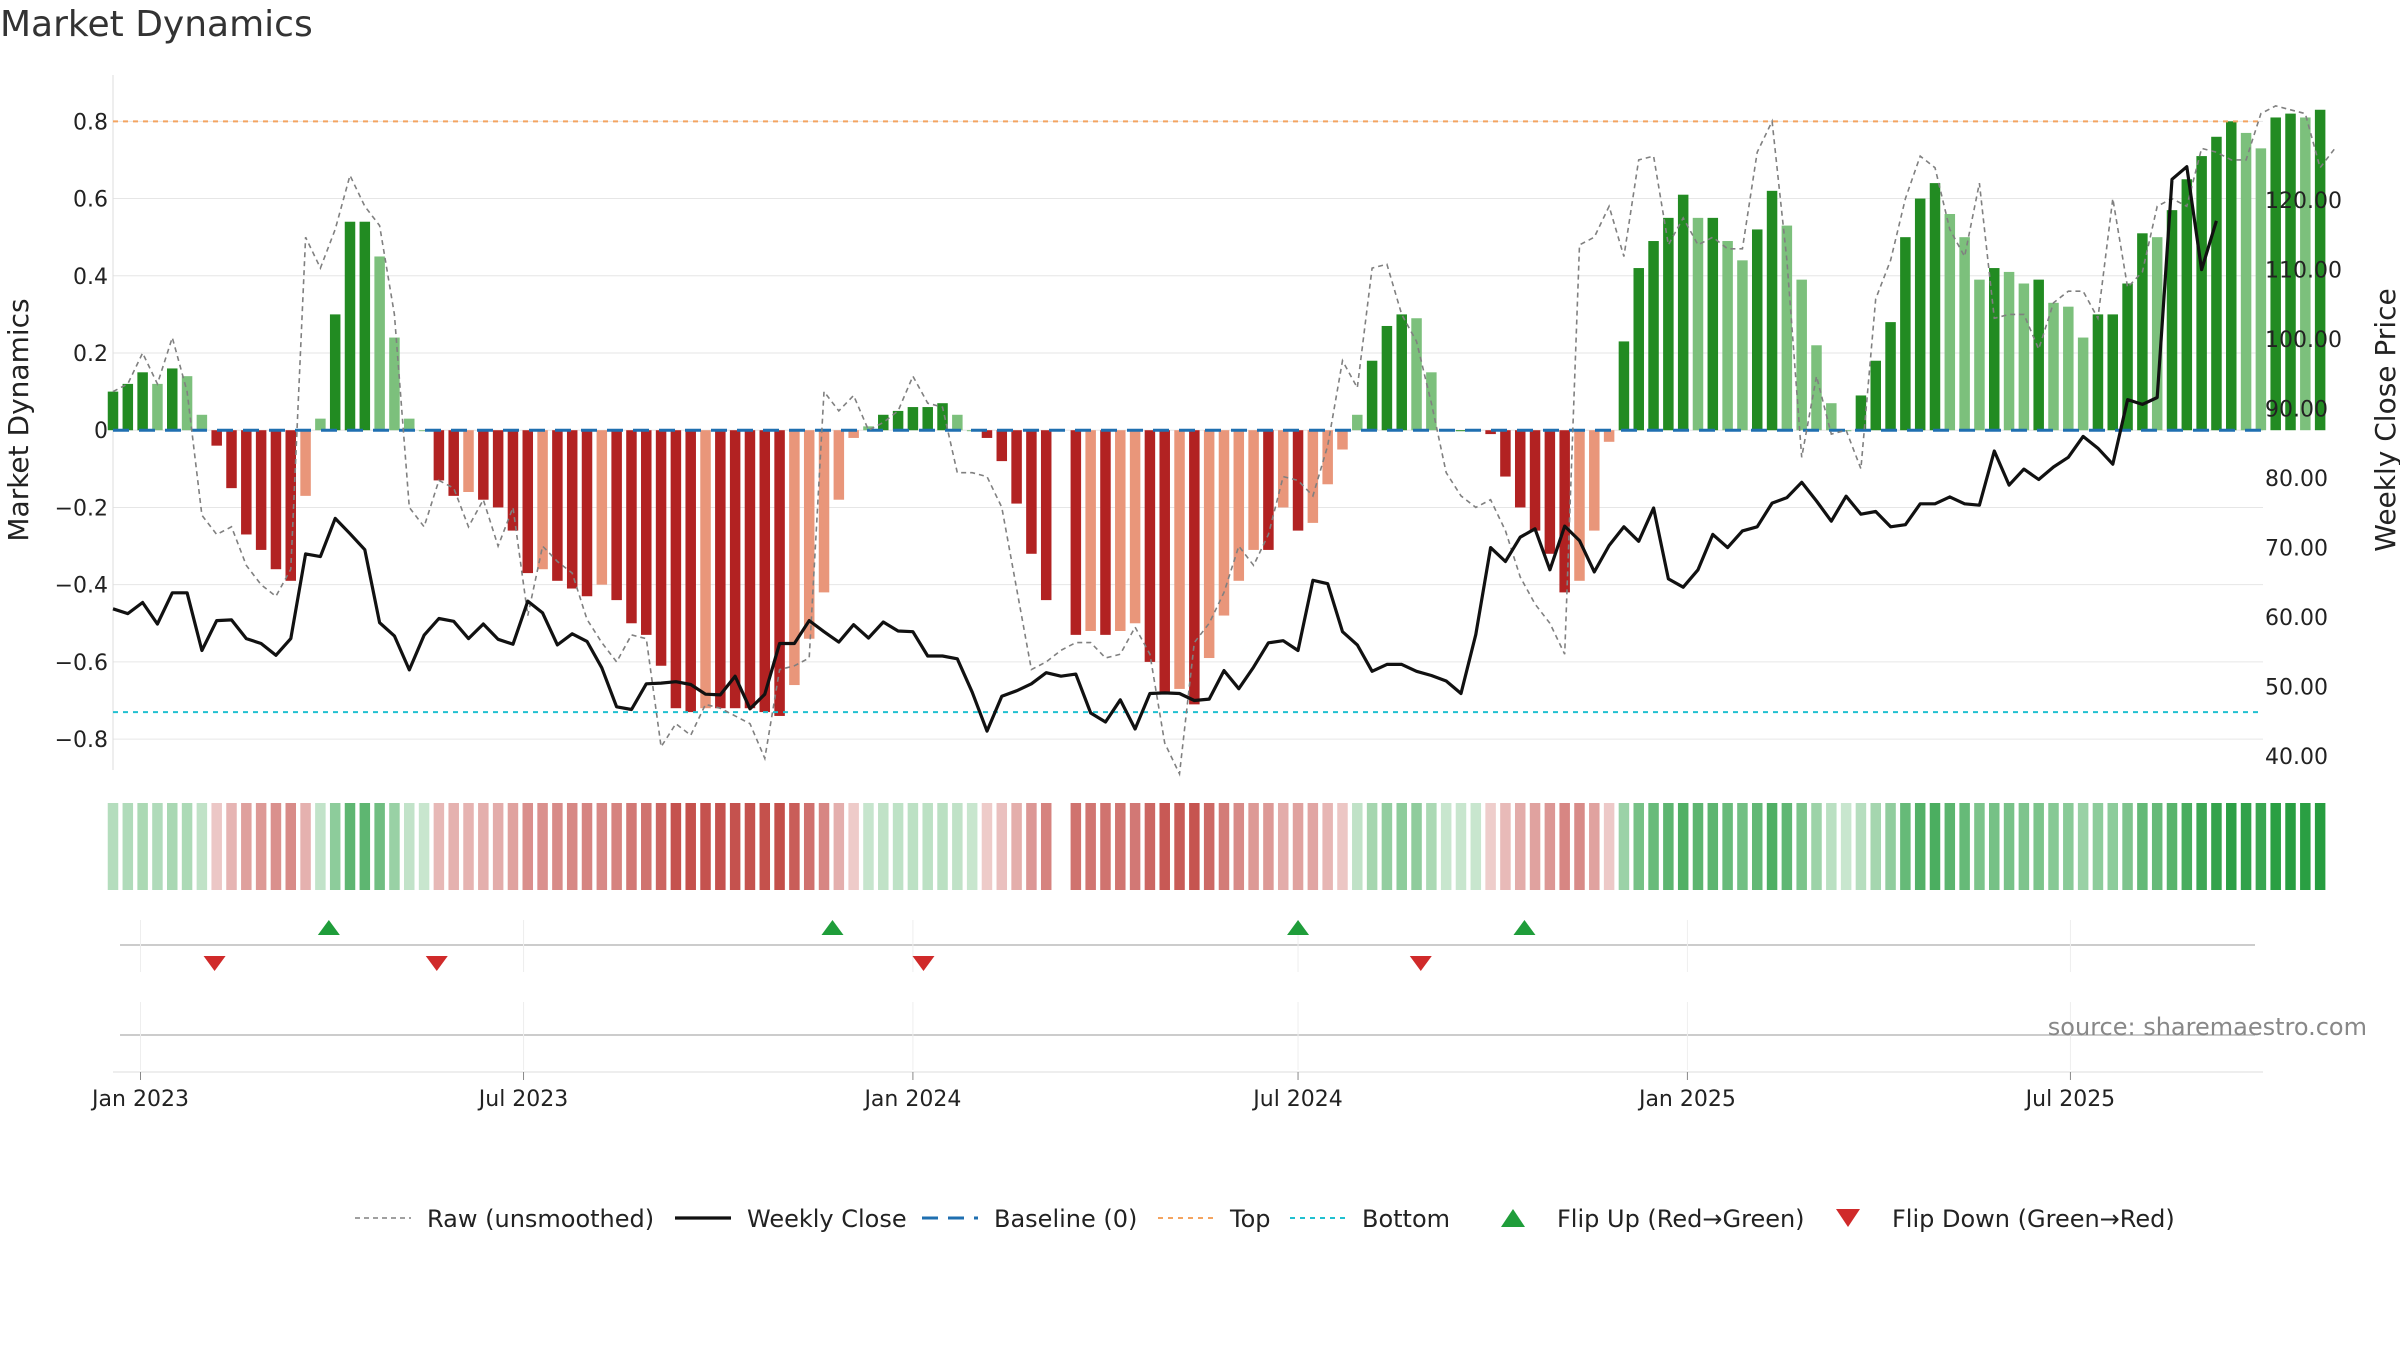 The height and width of the screenshot is (1350, 2400). I want to click on y-tick-label: 0.8, so click(90, 122).